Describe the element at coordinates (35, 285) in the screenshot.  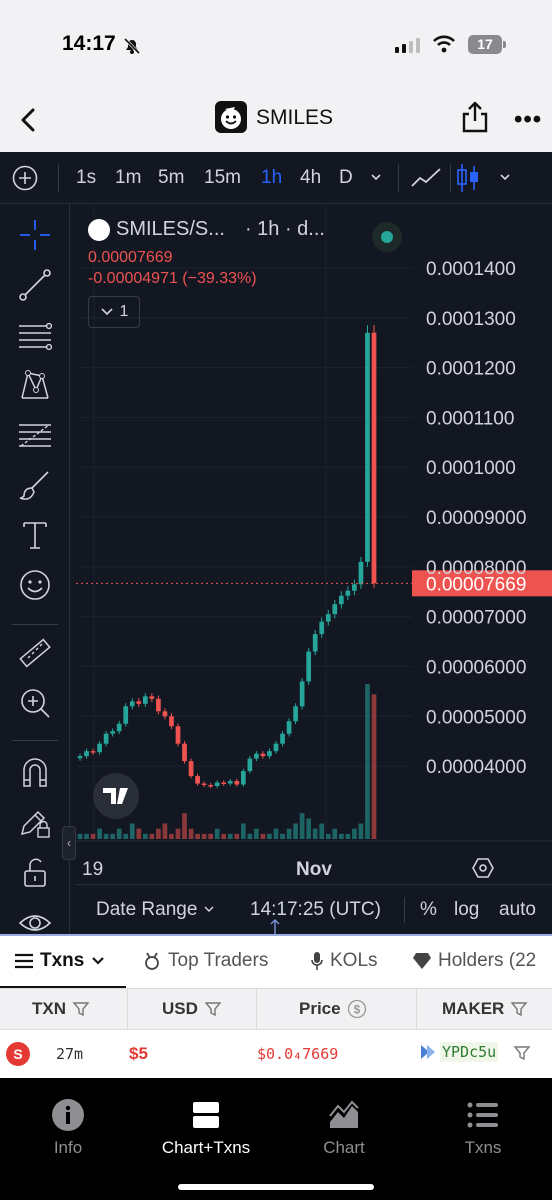
I see `trend-line-icon` at that location.